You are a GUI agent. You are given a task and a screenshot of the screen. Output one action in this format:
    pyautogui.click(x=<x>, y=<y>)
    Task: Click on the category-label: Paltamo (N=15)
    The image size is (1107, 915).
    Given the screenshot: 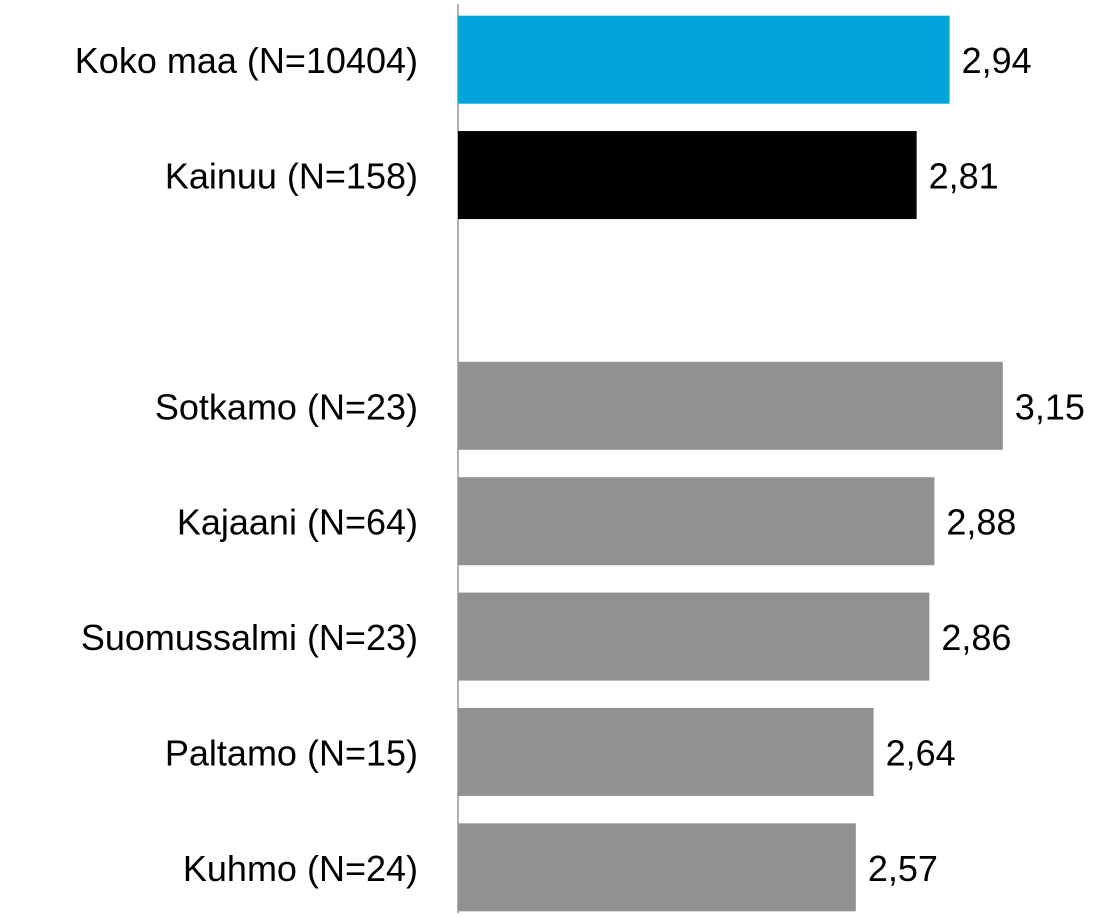 What is the action you would take?
    pyautogui.click(x=291, y=752)
    